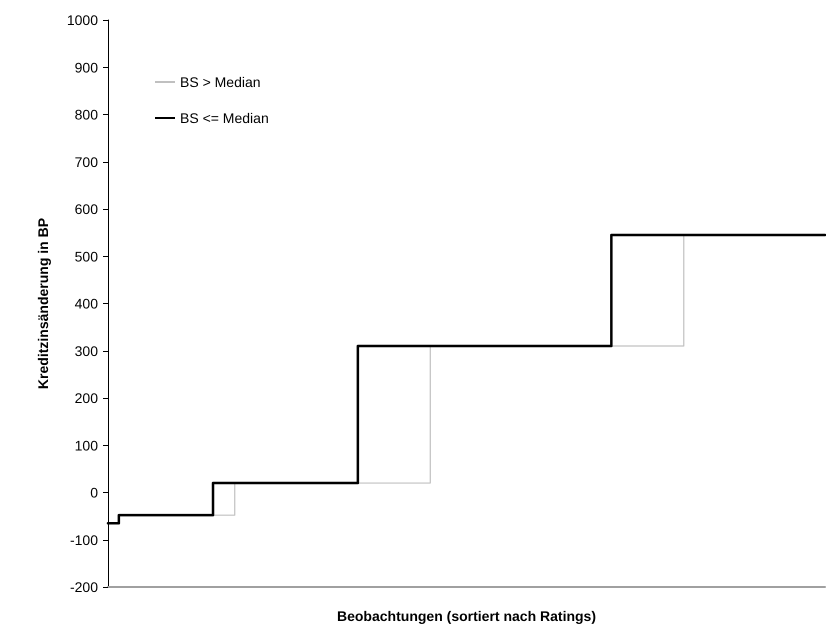 The height and width of the screenshot is (635, 826). What do you see at coordinates (43, 304) in the screenshot?
I see `y-axis-title: Kreditzinsänderung in BP` at bounding box center [43, 304].